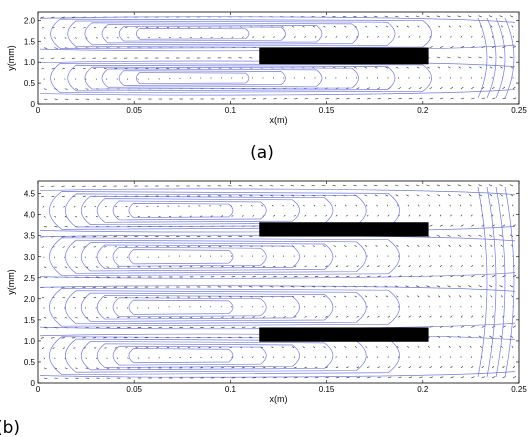 This screenshot has width=530, height=437. What do you see at coordinates (30, 215) in the screenshot?
I see `y-tick-label: 4.0` at bounding box center [30, 215].